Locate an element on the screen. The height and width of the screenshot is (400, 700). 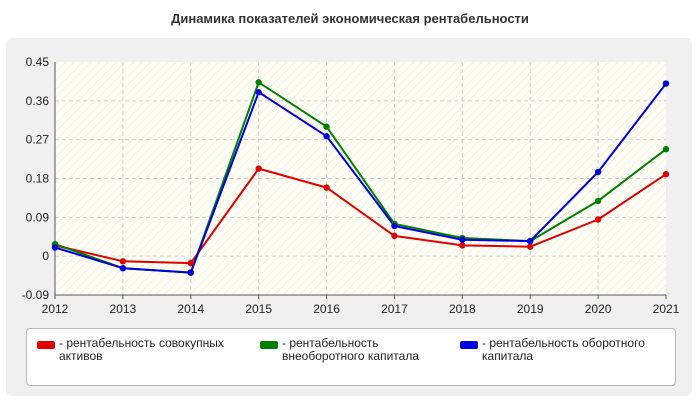
x-tick-label: 2020 is located at coordinates (598, 309).